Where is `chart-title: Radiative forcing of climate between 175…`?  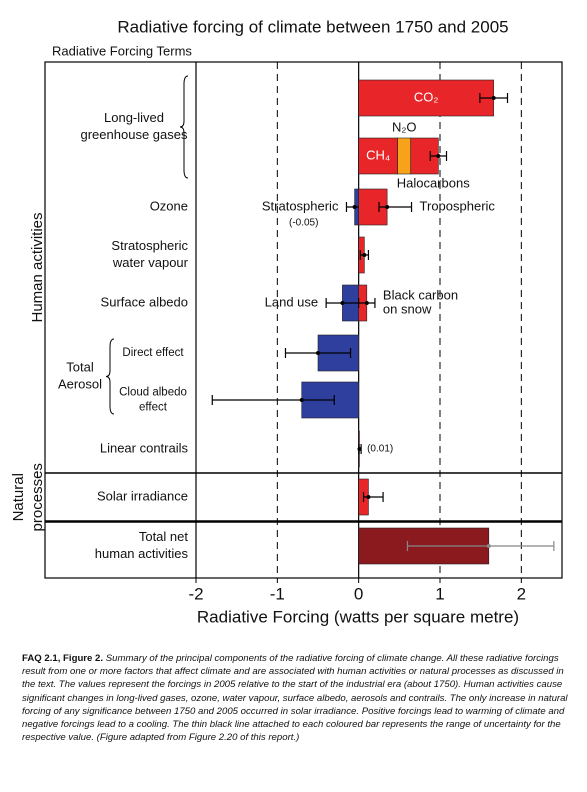 chart-title: Radiative forcing of climate between 175… is located at coordinates (312, 26).